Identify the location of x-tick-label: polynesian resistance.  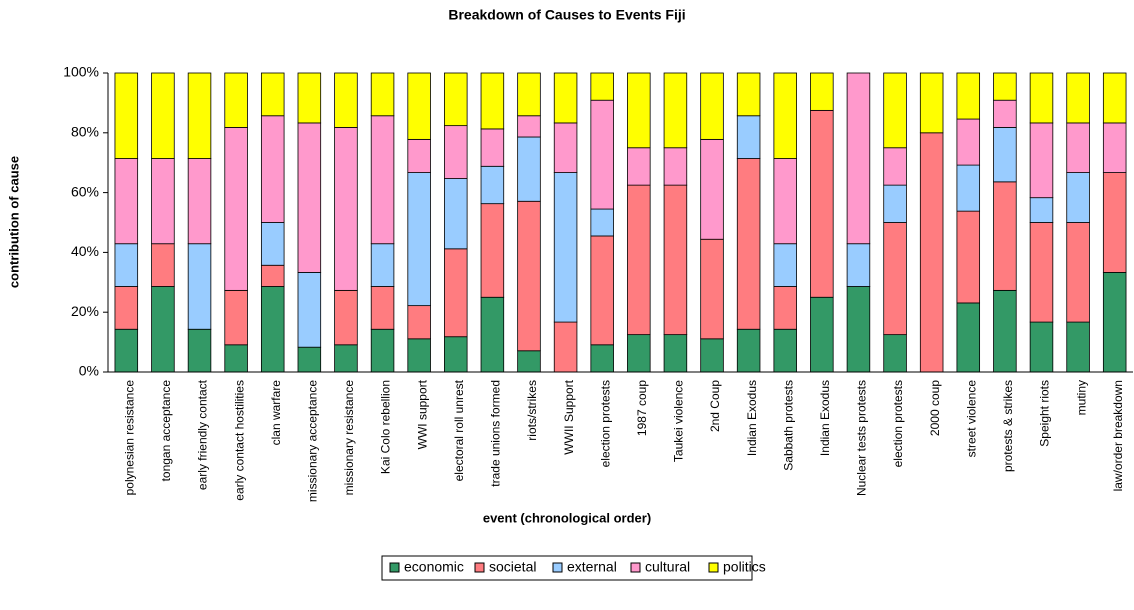
(129, 438).